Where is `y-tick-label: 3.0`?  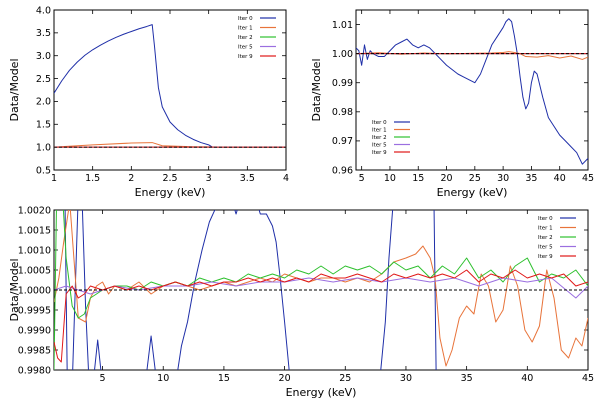 y-tick-label: 3.0 is located at coordinates (43, 56).